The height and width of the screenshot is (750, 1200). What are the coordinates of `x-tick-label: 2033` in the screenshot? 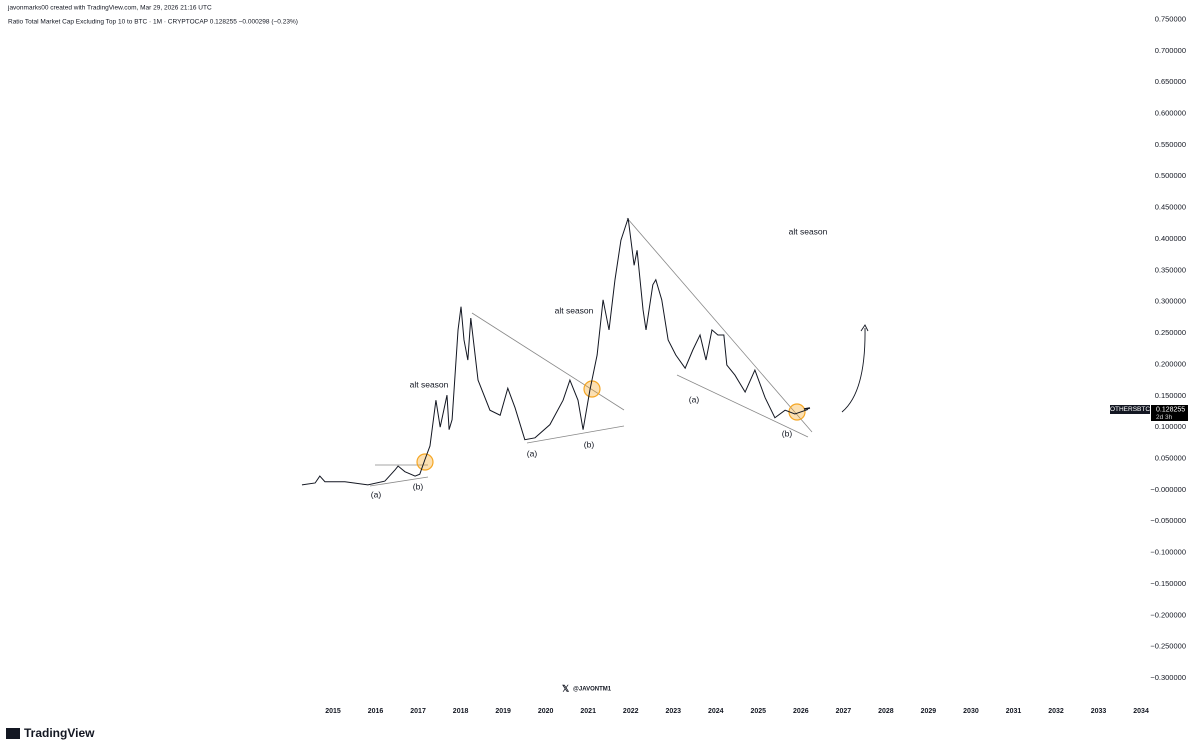 It's located at (1099, 711).